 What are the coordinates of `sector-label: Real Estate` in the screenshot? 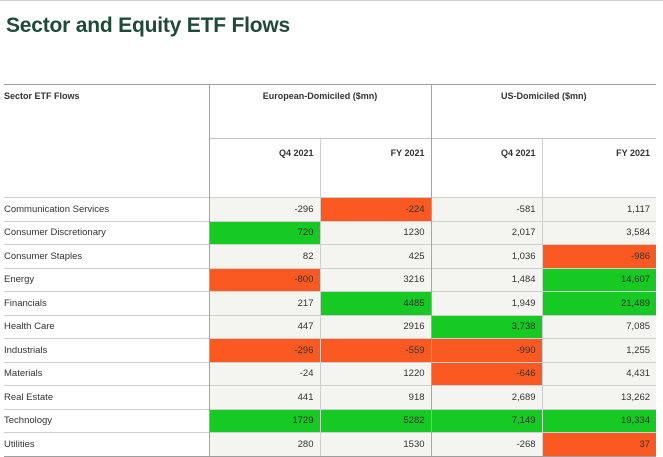 It's located at (106, 397).